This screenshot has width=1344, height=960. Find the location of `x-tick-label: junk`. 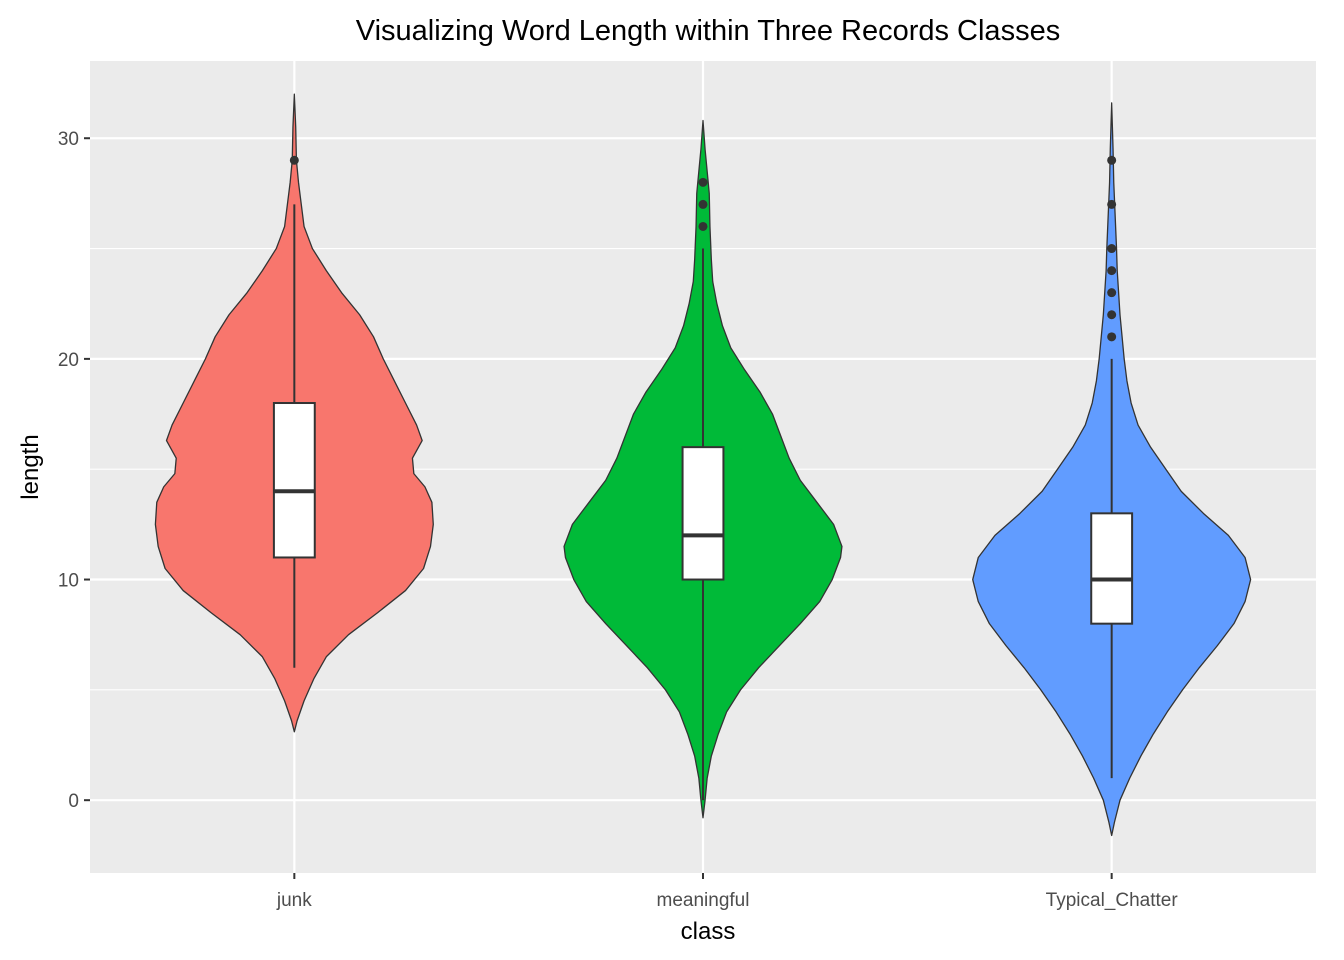

x-tick-label: junk is located at coordinates (294, 900).